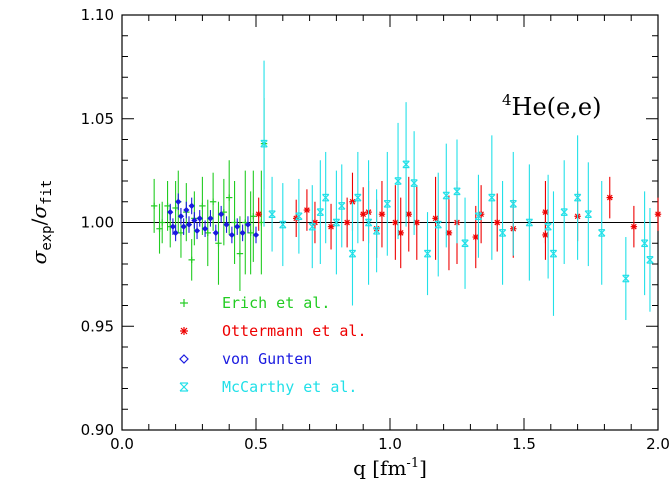 This screenshot has height=488, width=671. Describe the element at coordinates (524, 444) in the screenshot. I see `x-tick-label: 1.5` at that location.